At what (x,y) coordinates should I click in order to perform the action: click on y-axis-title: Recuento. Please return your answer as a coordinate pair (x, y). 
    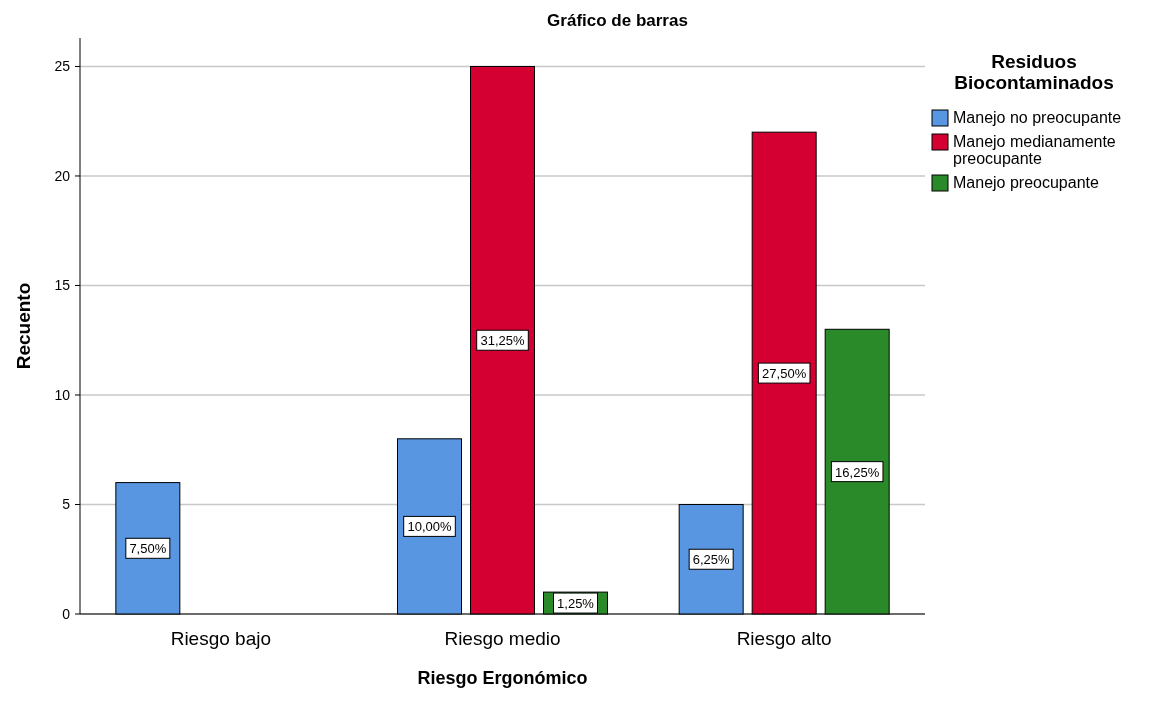
    Looking at the image, I should click on (23, 326).